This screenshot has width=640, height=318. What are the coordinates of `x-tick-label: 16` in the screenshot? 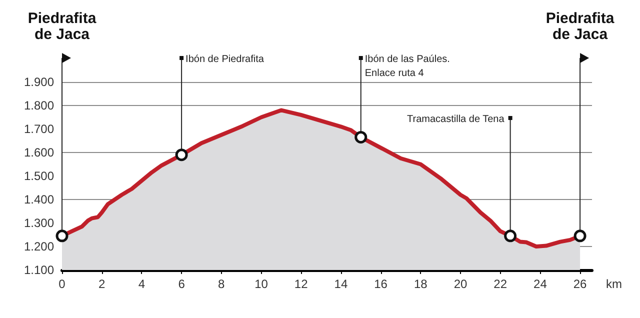 It's located at (381, 284).